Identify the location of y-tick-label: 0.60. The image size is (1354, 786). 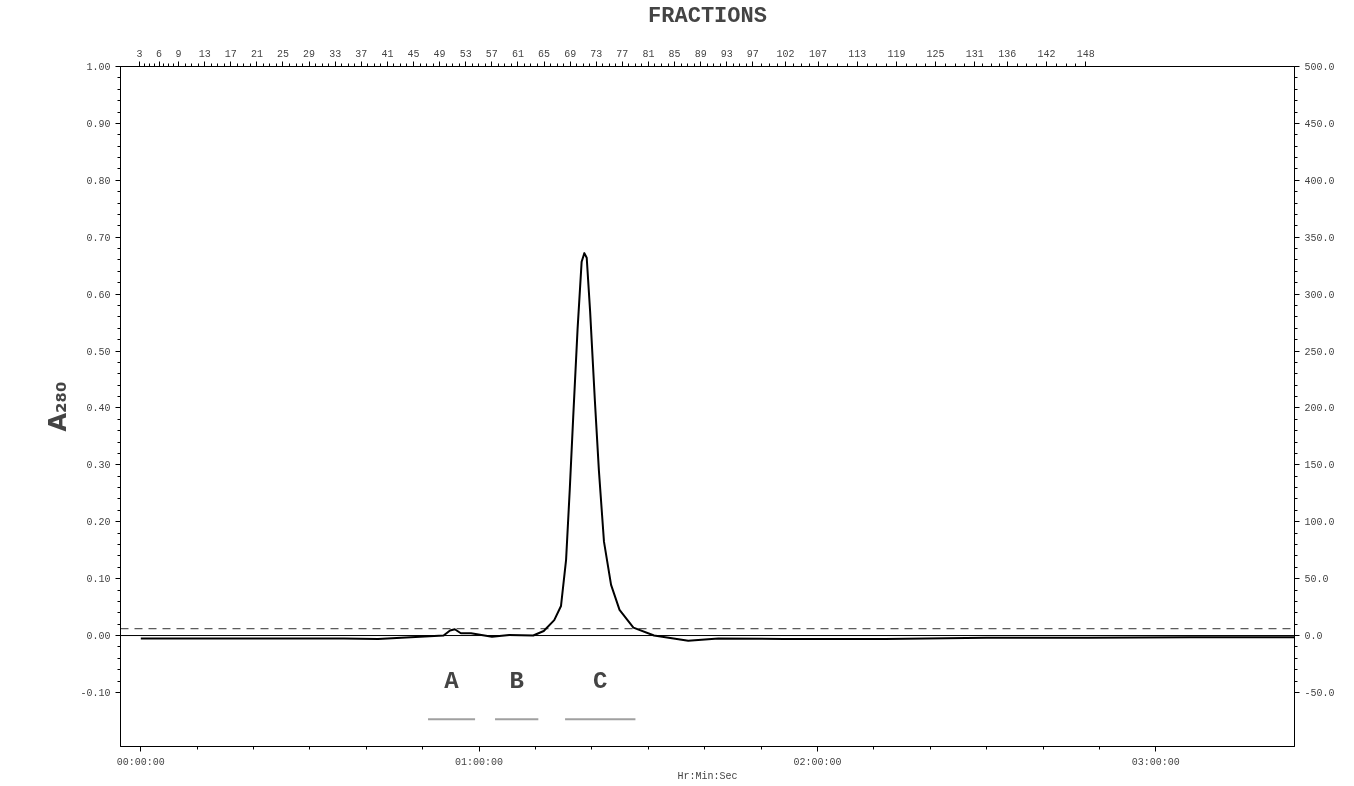
(98, 295).